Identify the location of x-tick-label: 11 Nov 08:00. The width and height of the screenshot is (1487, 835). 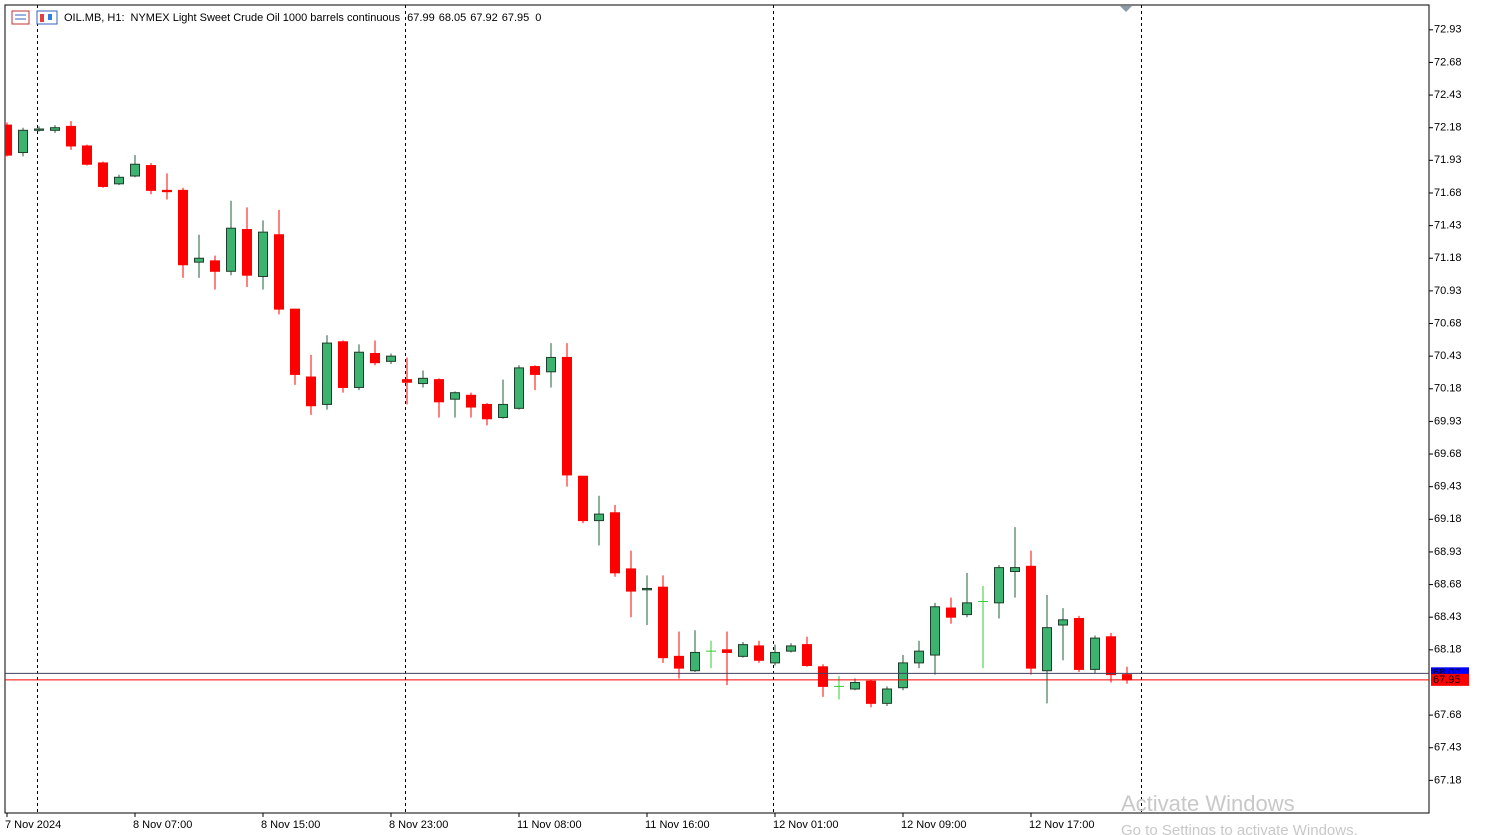
(549, 825).